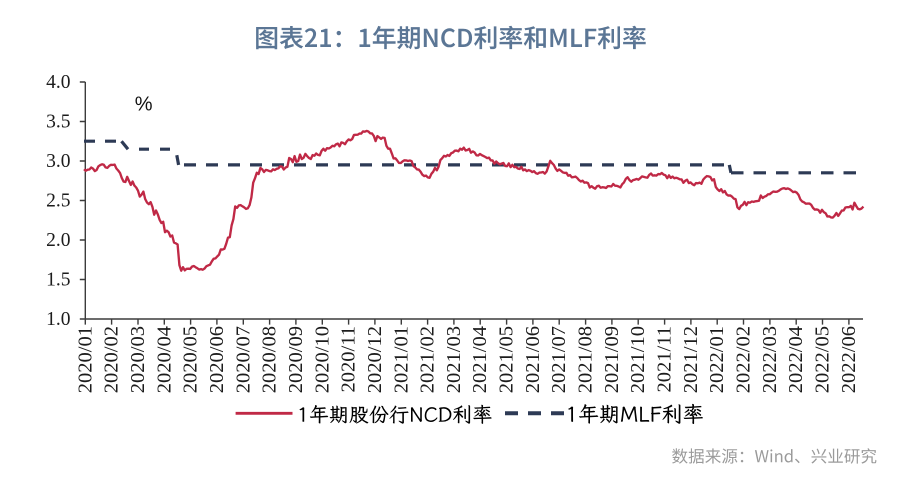 The height and width of the screenshot is (481, 900). I want to click on svg-text: 2022/04, so click(796, 359).